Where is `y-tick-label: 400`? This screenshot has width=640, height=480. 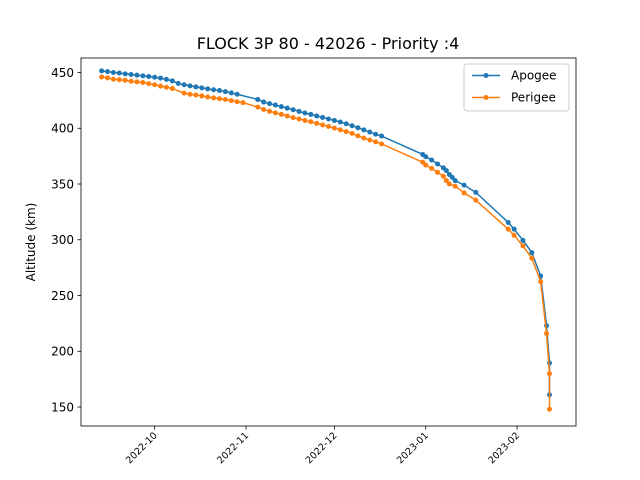
y-tick-label: 400 is located at coordinates (62, 129).